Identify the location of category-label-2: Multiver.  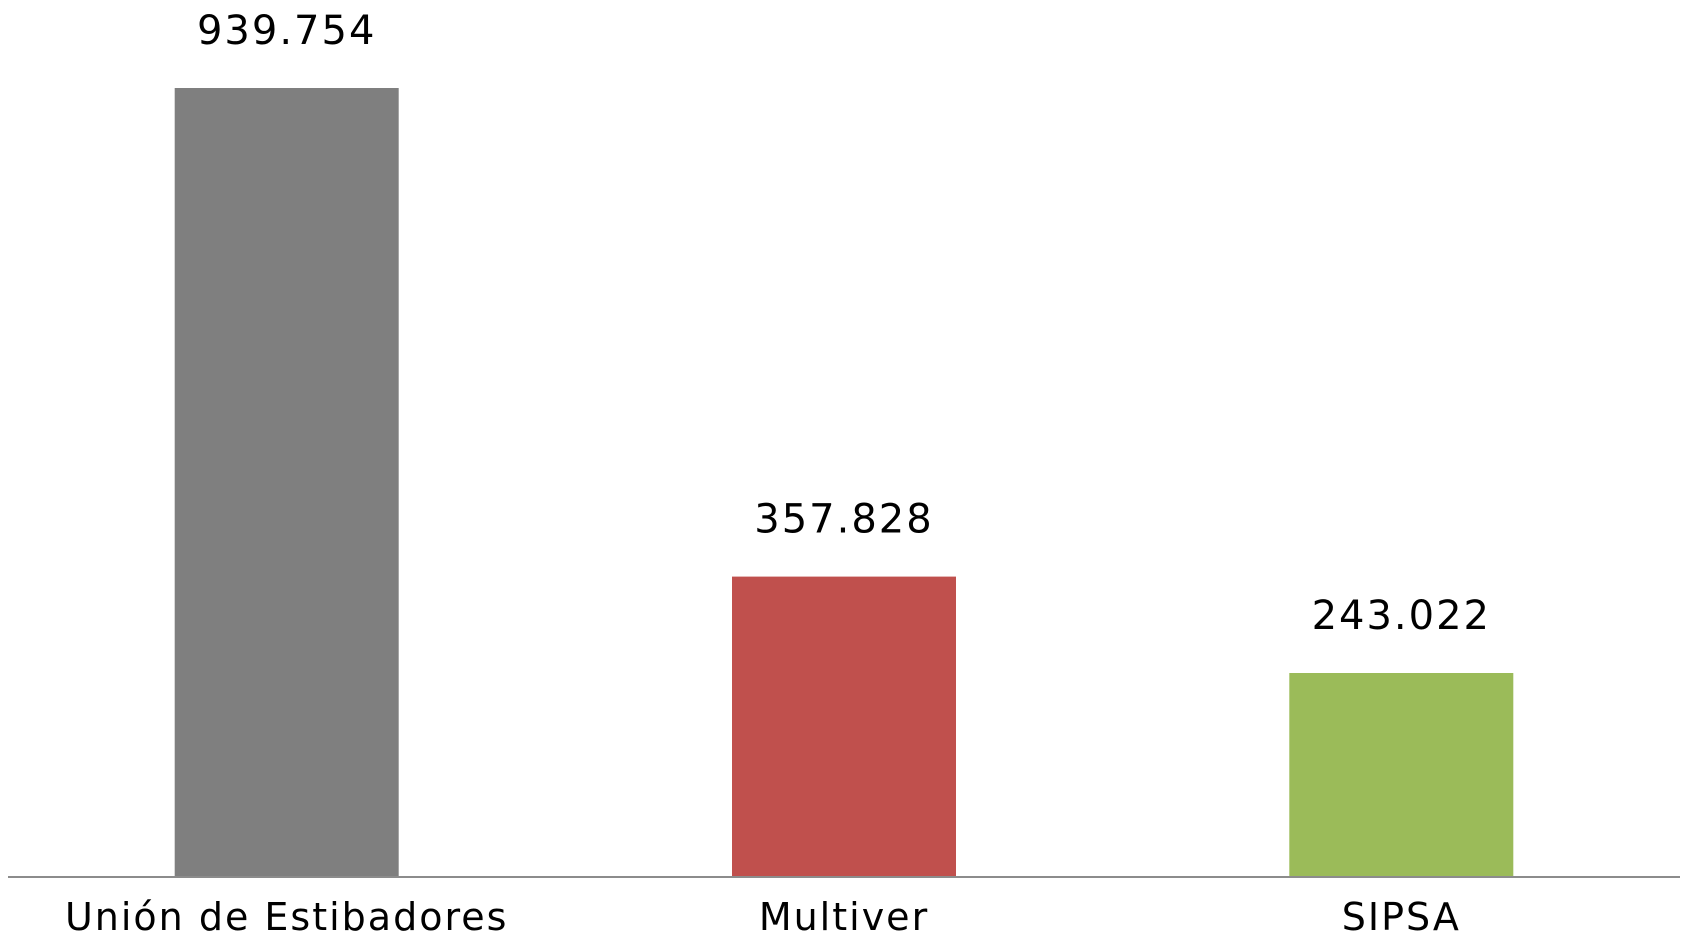
(844, 917).